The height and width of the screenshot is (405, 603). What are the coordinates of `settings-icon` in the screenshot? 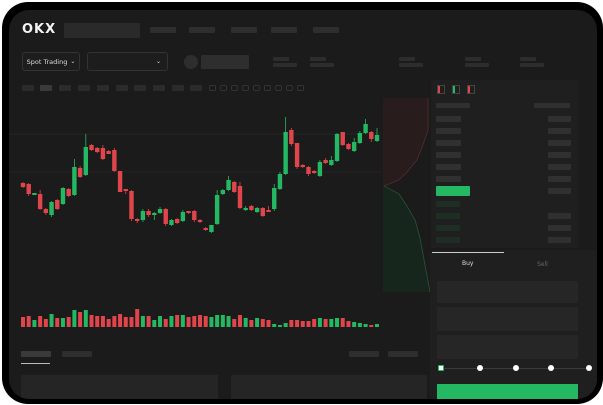 It's located at (289, 88).